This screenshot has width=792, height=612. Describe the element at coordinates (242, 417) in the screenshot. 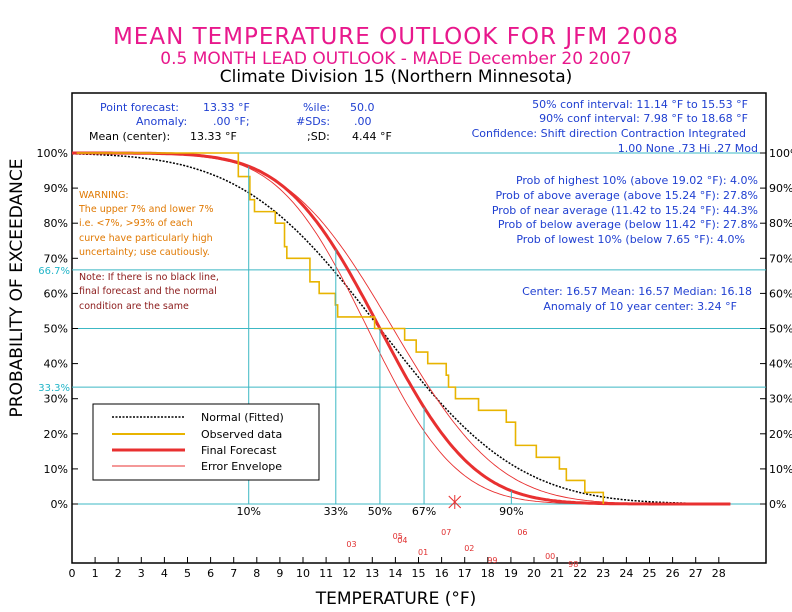

I see `legend-label-normal: Normal (Fitted)` at that location.